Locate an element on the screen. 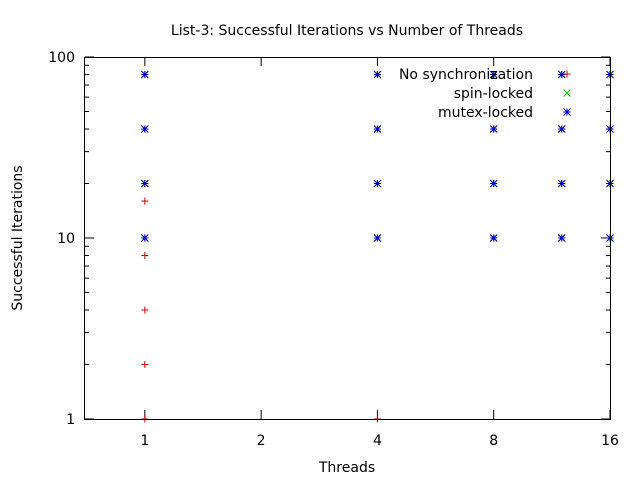 The width and height of the screenshot is (640, 480). x-tick-label: 1 is located at coordinates (144, 441).